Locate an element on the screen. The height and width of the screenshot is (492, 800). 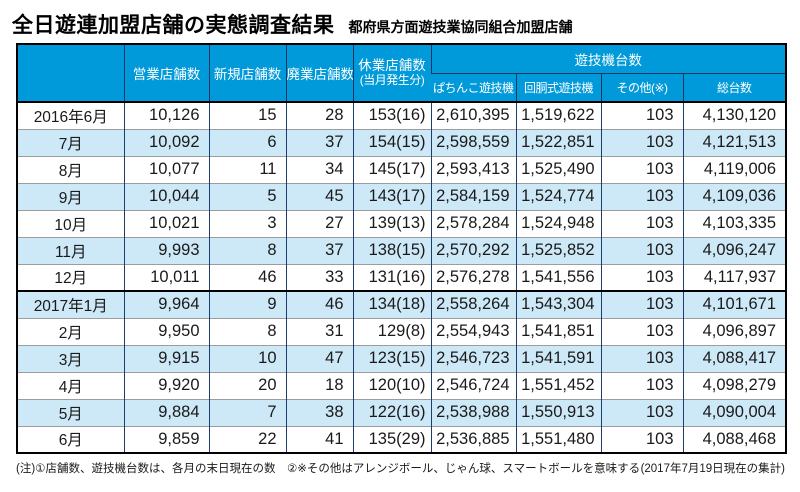
month-cell: 3月 is located at coordinates (70, 358).